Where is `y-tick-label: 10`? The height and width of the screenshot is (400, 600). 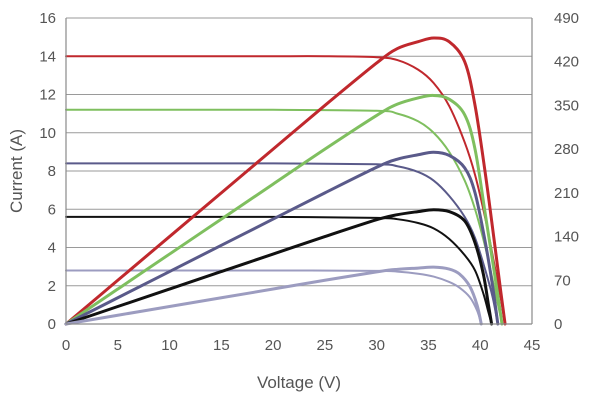
y-tick-label: 10 is located at coordinates (47, 133).